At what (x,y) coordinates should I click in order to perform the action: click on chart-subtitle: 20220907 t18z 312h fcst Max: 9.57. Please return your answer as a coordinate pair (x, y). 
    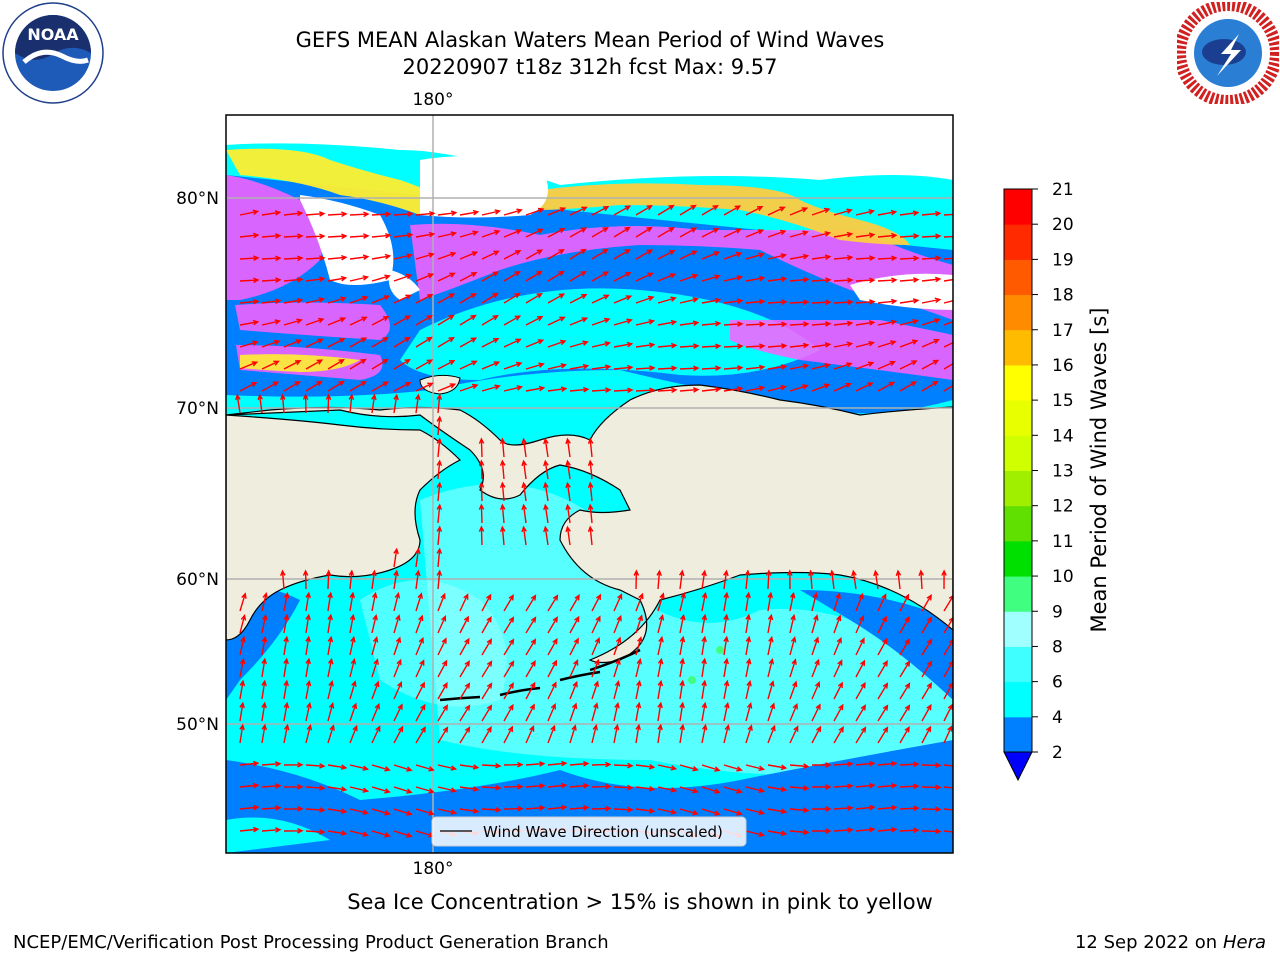
    Looking at the image, I should click on (590, 67).